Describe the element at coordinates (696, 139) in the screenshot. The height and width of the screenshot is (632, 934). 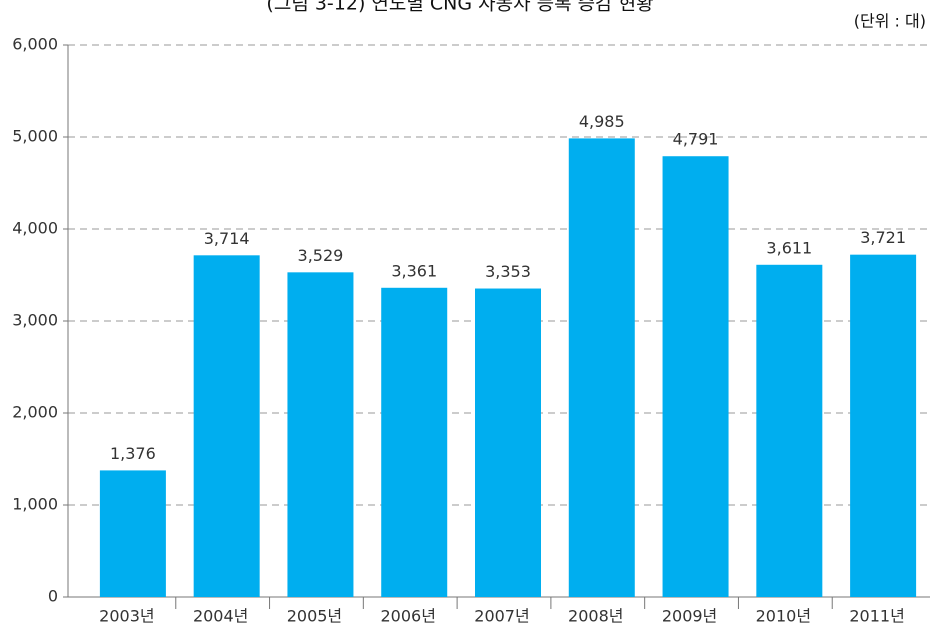
I see `value-label: 4,791` at that location.